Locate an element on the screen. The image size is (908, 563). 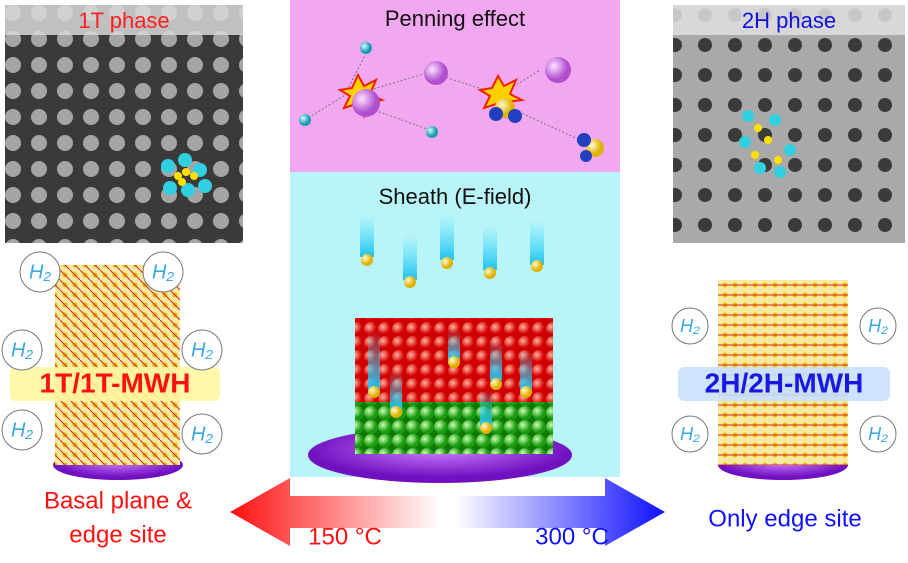
panel-label: 2H phase is located at coordinates (789, 20).